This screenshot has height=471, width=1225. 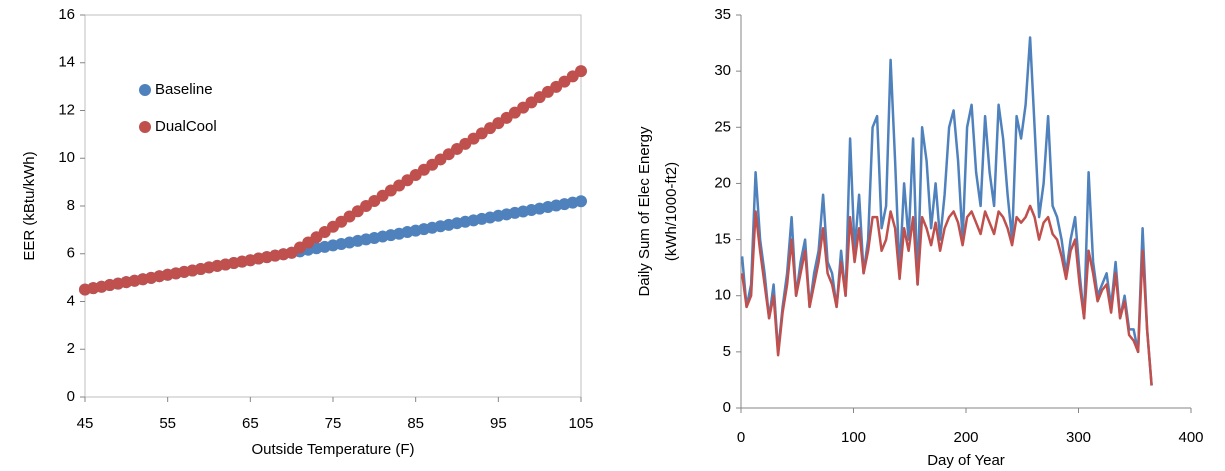 What do you see at coordinates (722, 182) in the screenshot?
I see `y-tick-label: 20` at bounding box center [722, 182].